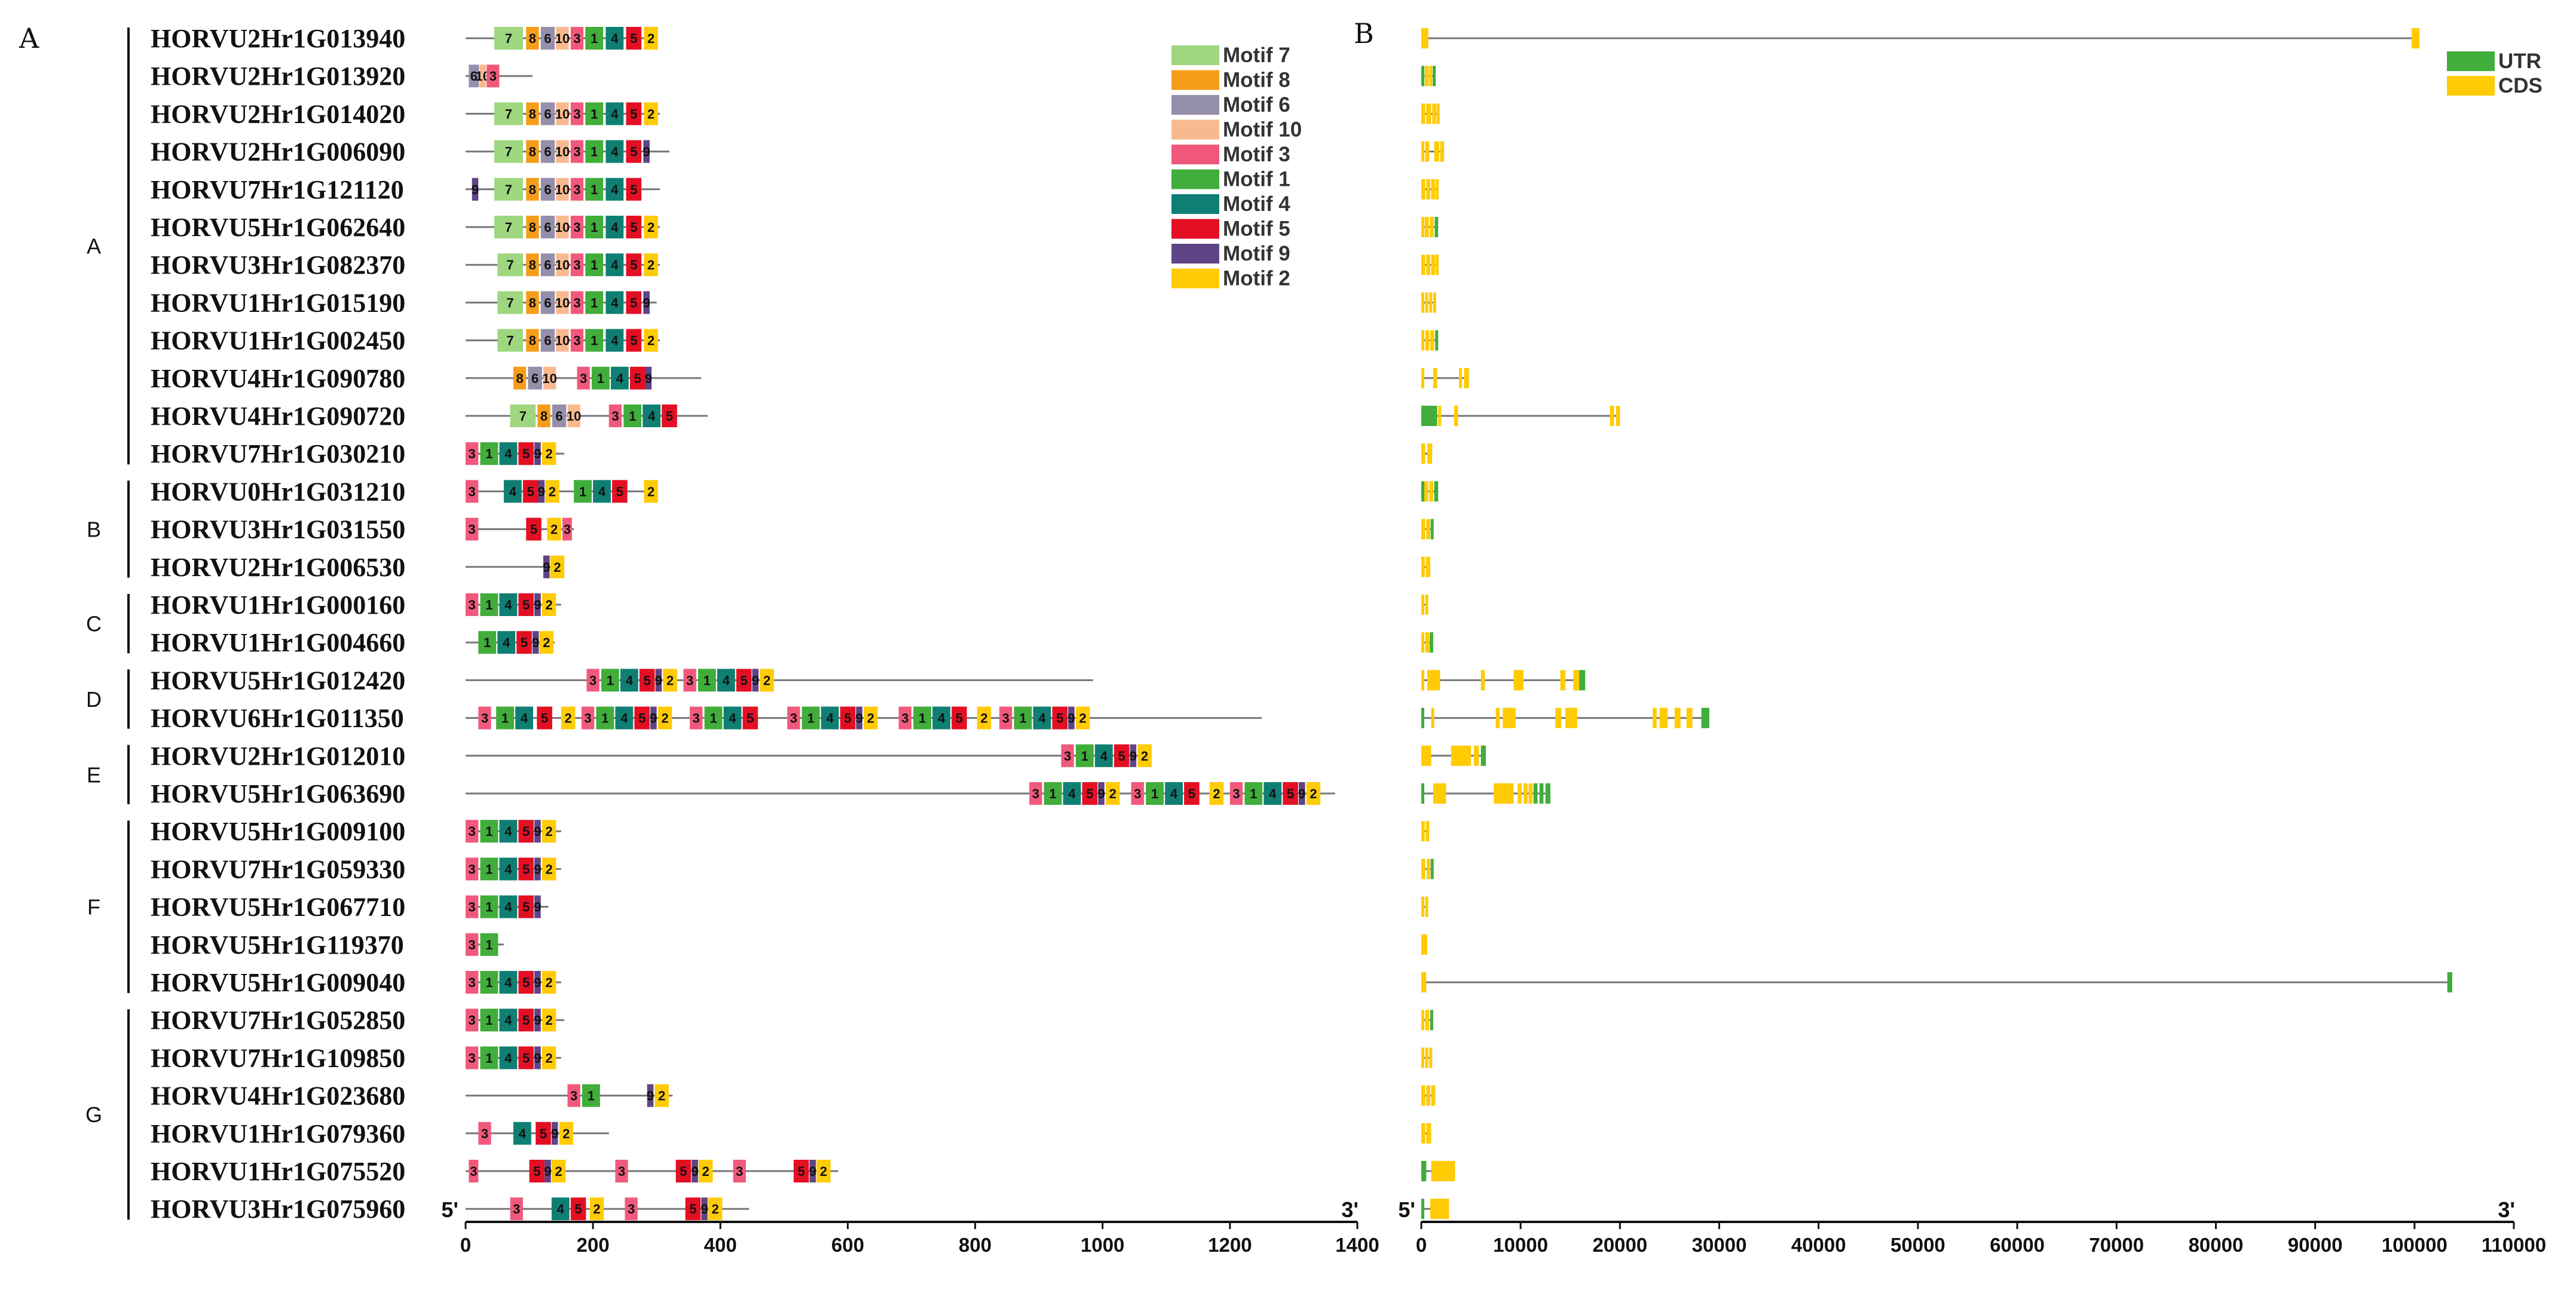  What do you see at coordinates (93, 1114) in the screenshot?
I see `group-label: G` at bounding box center [93, 1114].